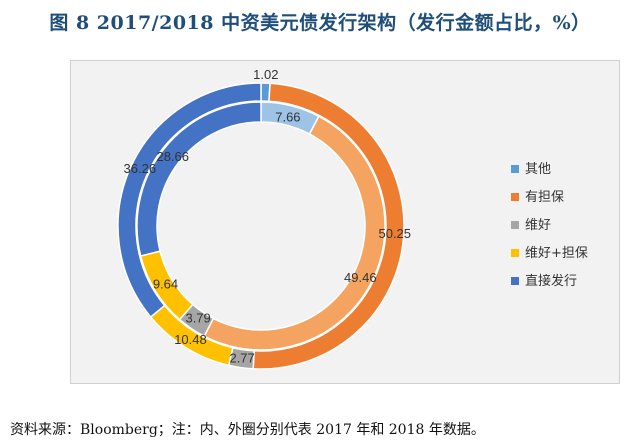 The height and width of the screenshot is (447, 640). Describe the element at coordinates (538, 225) in the screenshot. I see `legend-label-2: 维好` at that location.